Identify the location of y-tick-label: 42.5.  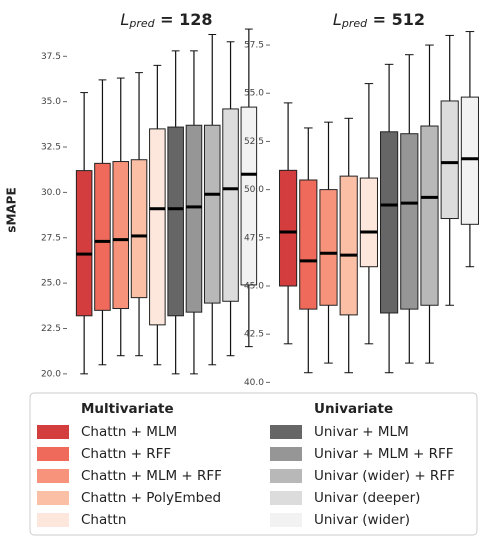
(254, 335).